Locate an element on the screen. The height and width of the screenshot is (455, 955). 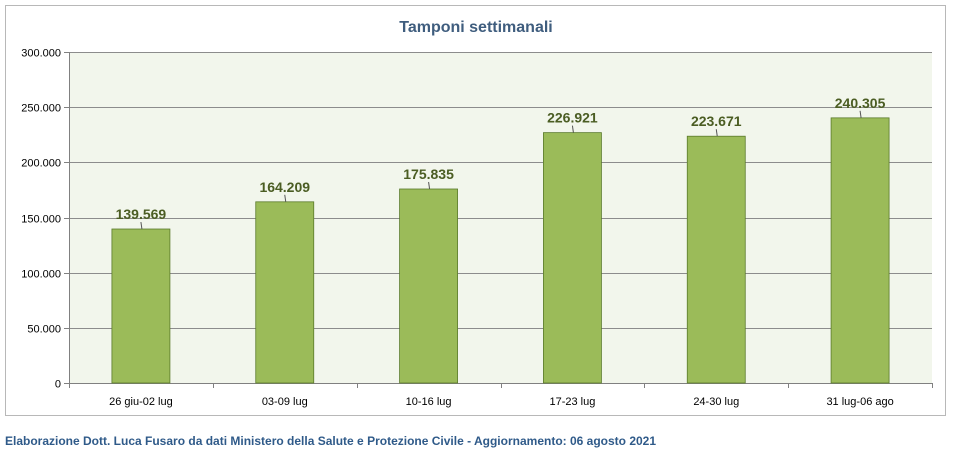
x-tick-label: 31 lug-06 ago is located at coordinates (859, 402).